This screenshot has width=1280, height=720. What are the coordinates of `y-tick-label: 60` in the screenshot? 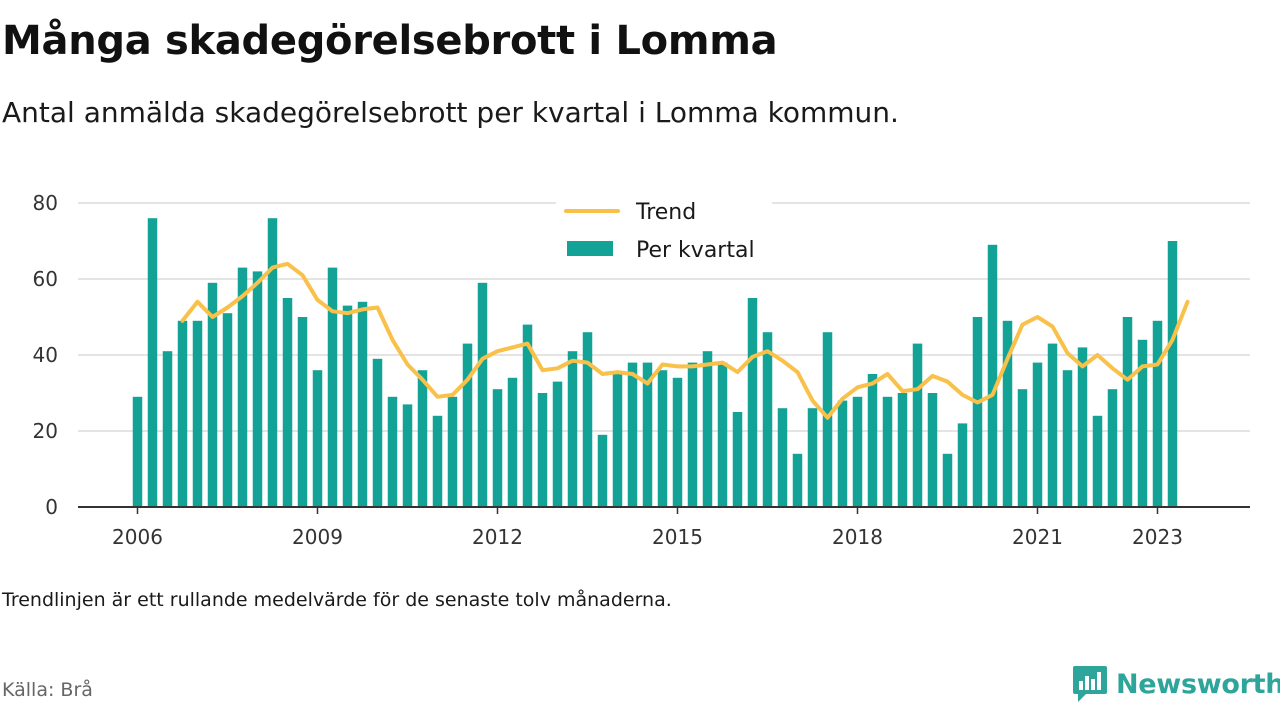 It's located at (45, 279).